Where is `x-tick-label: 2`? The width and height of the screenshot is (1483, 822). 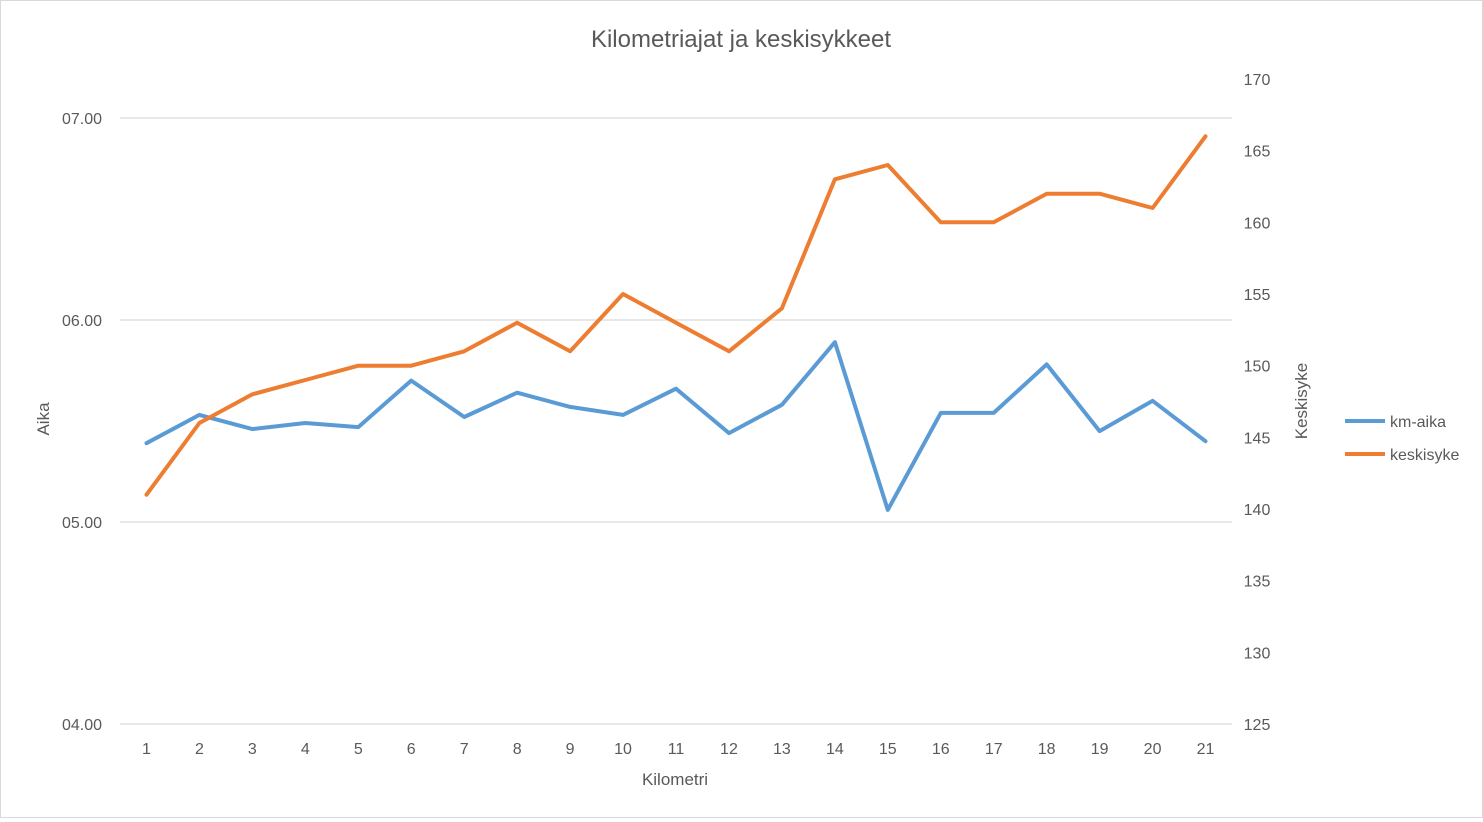
x-tick-label: 2 is located at coordinates (199, 749).